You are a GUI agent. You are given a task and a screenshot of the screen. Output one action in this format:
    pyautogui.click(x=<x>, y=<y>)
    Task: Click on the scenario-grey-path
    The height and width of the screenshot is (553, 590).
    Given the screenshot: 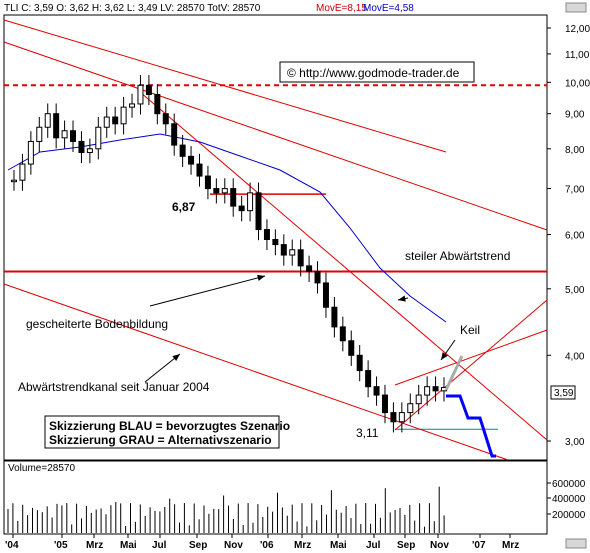 What is the action you would take?
    pyautogui.click(x=454, y=373)
    